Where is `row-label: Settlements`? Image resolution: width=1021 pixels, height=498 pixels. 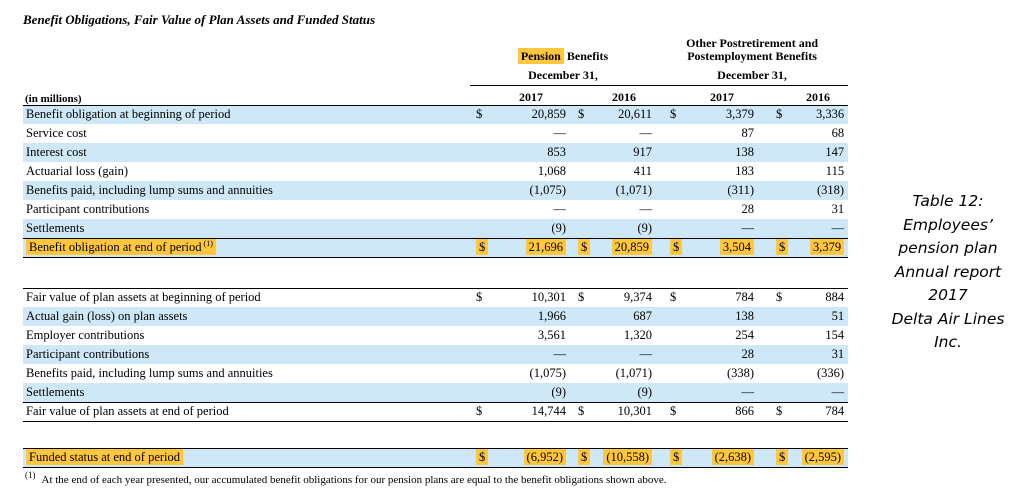 row-label: Settlements is located at coordinates (246, 228).